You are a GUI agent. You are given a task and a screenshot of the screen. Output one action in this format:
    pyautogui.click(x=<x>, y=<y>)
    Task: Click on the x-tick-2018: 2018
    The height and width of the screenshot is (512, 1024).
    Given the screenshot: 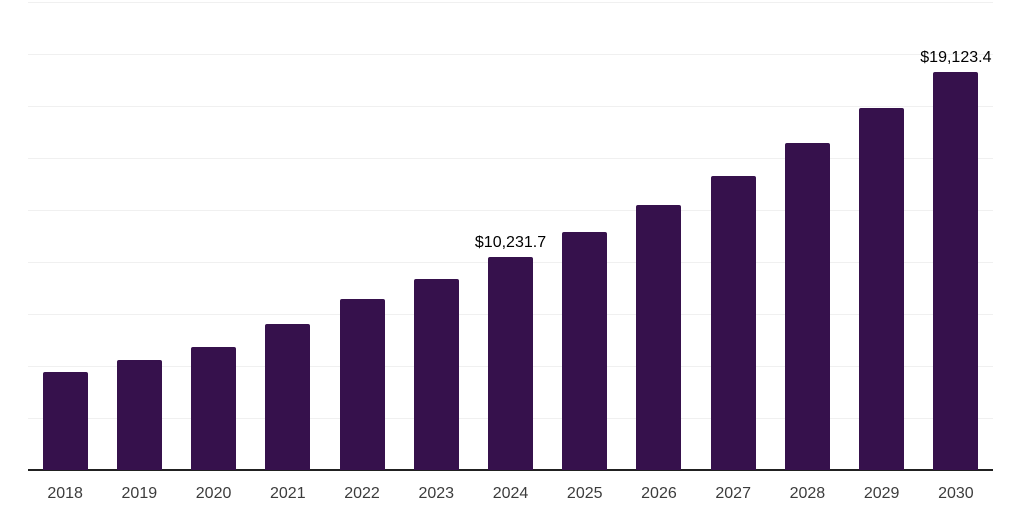 What is the action you would take?
    pyautogui.click(x=65, y=493)
    